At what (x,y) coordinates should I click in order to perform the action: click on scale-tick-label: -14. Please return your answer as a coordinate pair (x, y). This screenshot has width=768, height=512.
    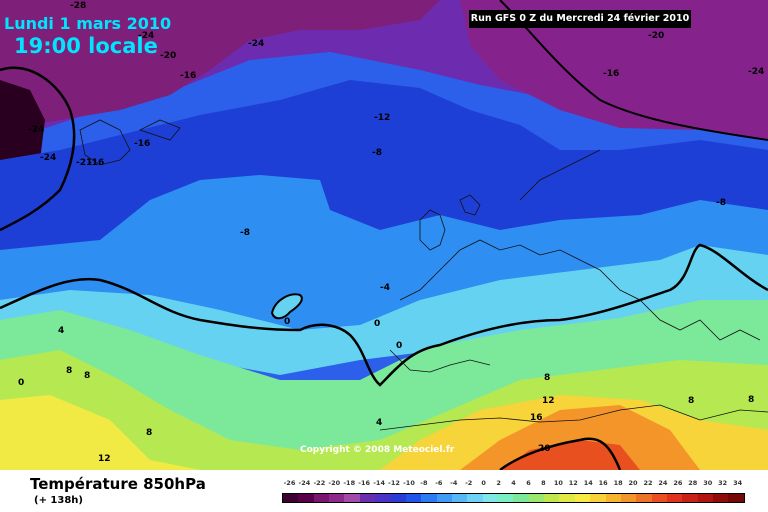
    Looking at the image, I should click on (379, 483).